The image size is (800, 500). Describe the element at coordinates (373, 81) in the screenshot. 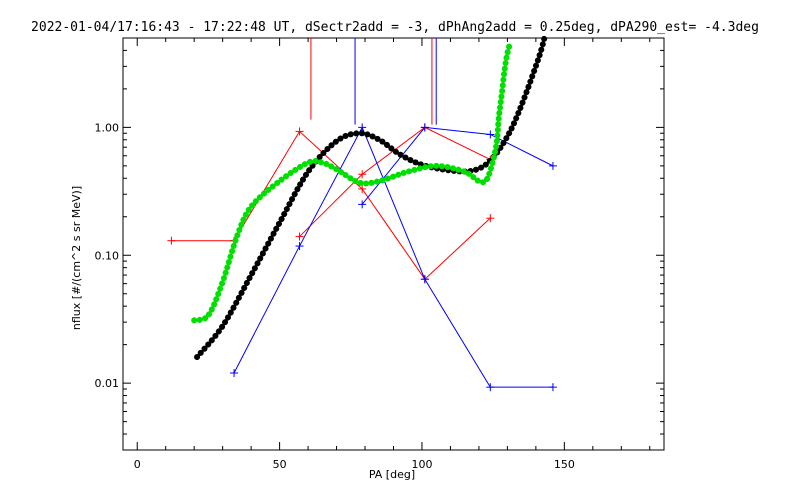

I see `vertical-markers` at that location.